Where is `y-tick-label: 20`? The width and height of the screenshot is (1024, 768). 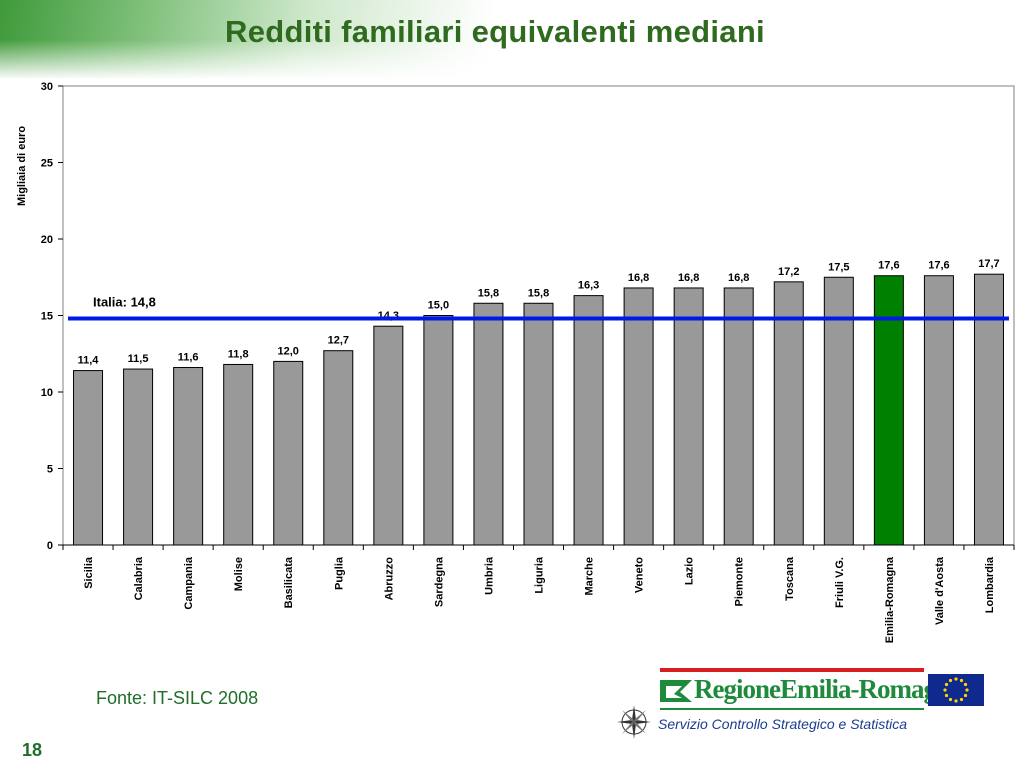
y-tick-label: 20 is located at coordinates (47, 240).